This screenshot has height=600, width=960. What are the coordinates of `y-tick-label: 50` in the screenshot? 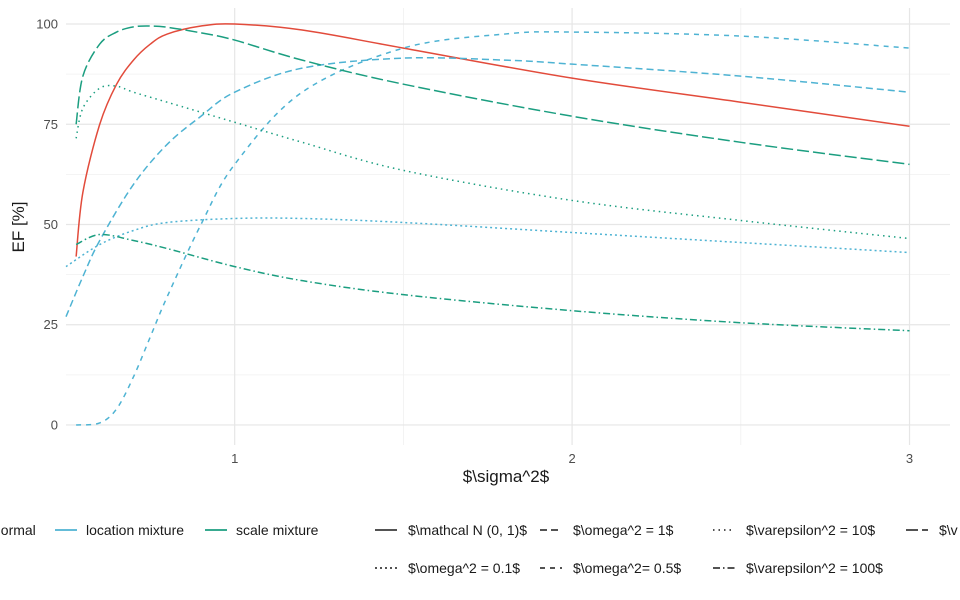 It's located at (51, 224).